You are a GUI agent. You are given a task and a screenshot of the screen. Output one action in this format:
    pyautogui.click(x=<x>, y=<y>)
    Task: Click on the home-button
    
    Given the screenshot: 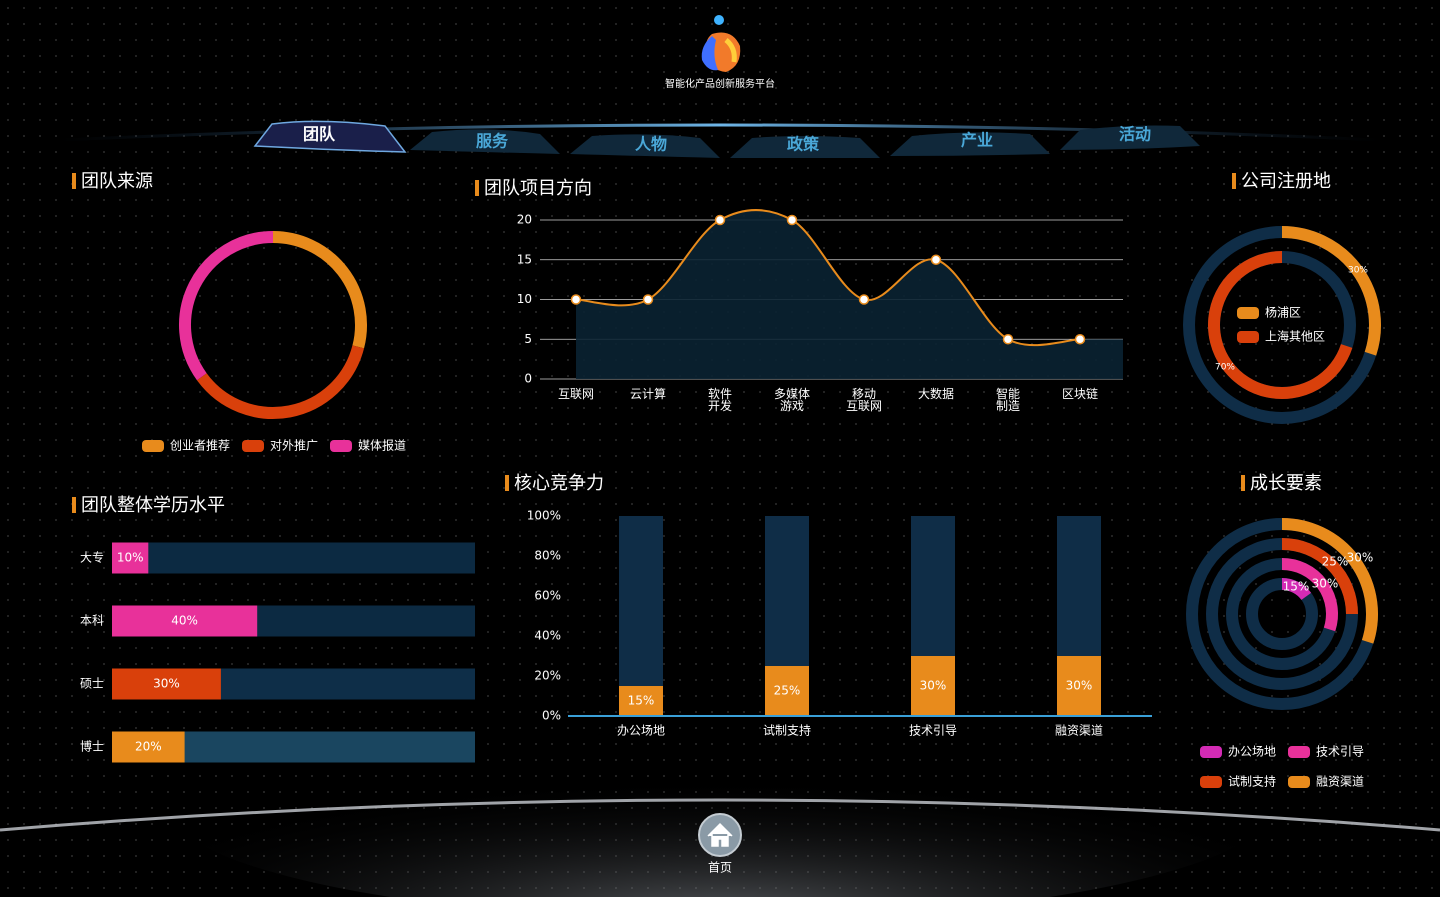 What is the action you would take?
    pyautogui.click(x=720, y=835)
    